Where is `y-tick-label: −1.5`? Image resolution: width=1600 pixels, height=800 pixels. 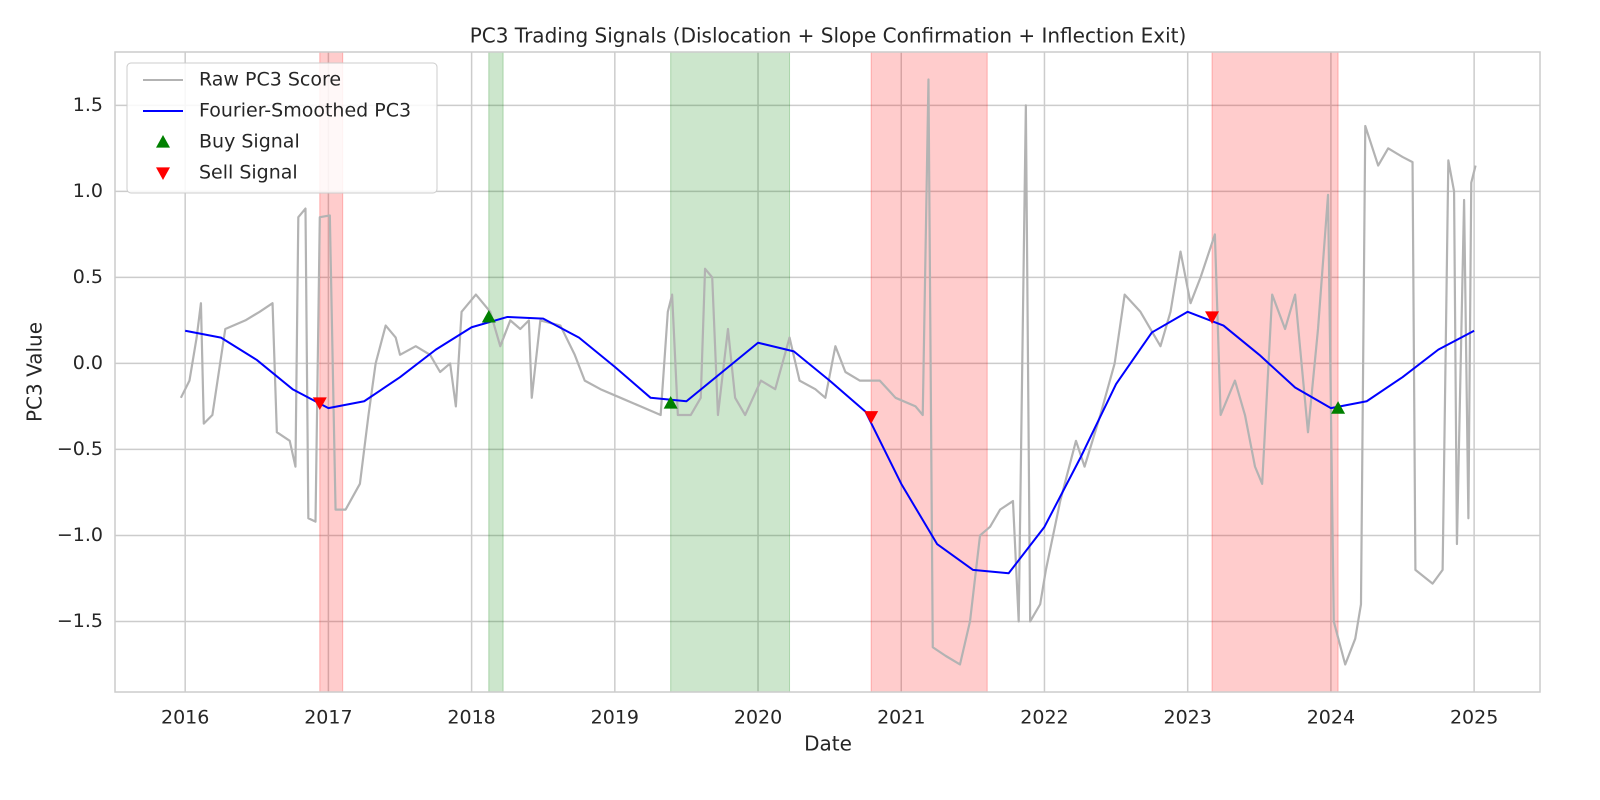 y-tick-label: −1.5 is located at coordinates (80, 621).